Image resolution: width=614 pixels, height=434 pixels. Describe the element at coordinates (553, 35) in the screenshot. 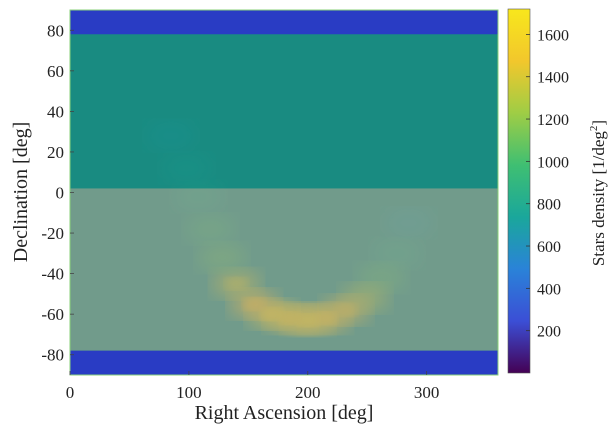

I see `colorbar-tick-label: 1600` at that location.